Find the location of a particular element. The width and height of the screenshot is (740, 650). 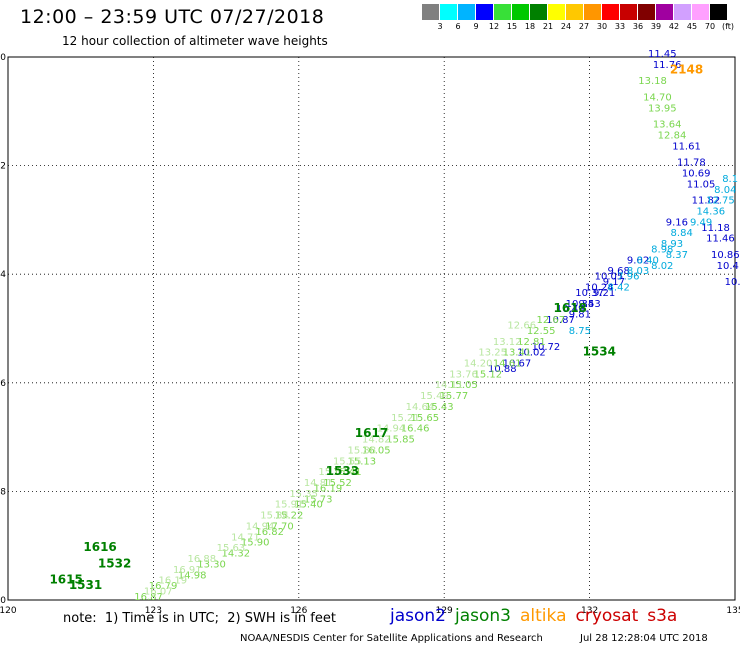

scale-label: 15 is located at coordinates (512, 26).